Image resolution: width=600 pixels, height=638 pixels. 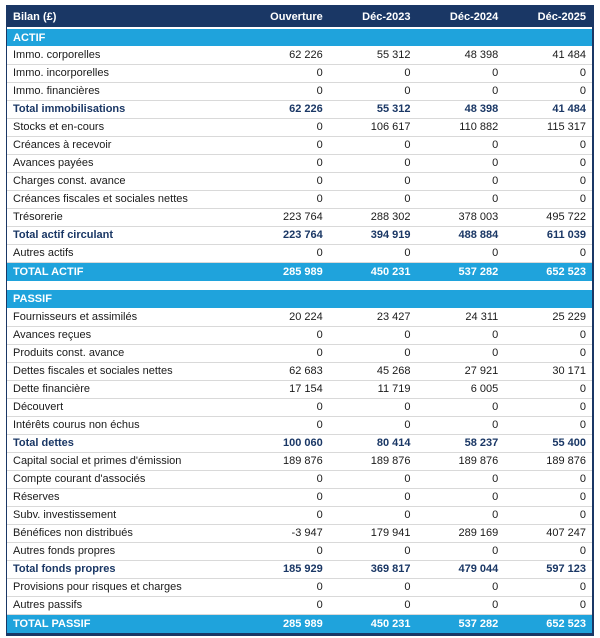 I want to click on section-gap-cell, so click(x=299, y=285).